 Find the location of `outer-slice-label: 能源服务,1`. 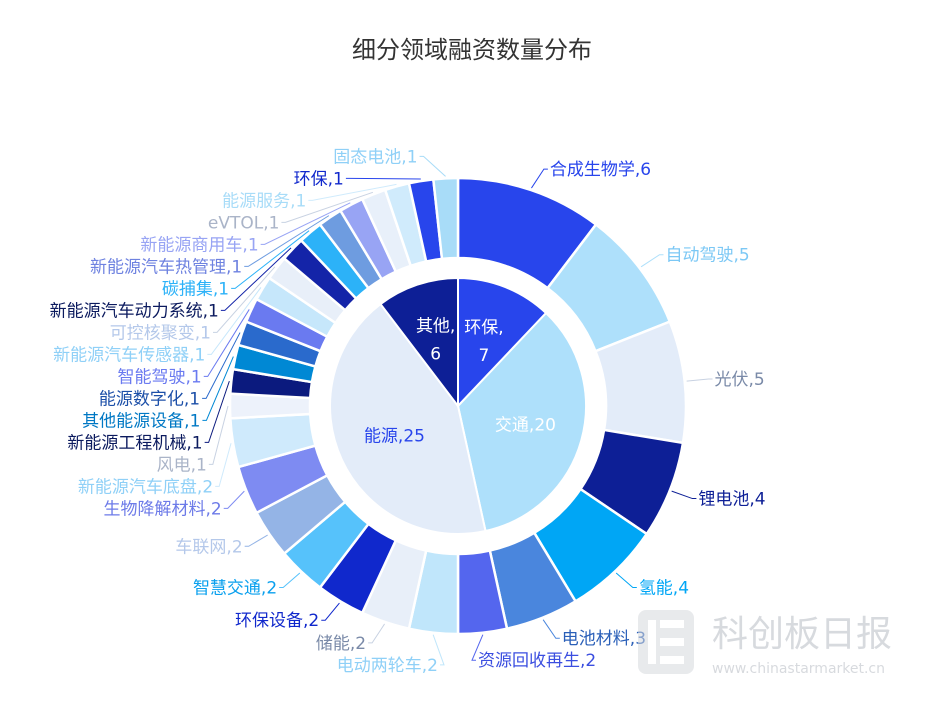

outer-slice-label: 能源服务,1 is located at coordinates (264, 201).